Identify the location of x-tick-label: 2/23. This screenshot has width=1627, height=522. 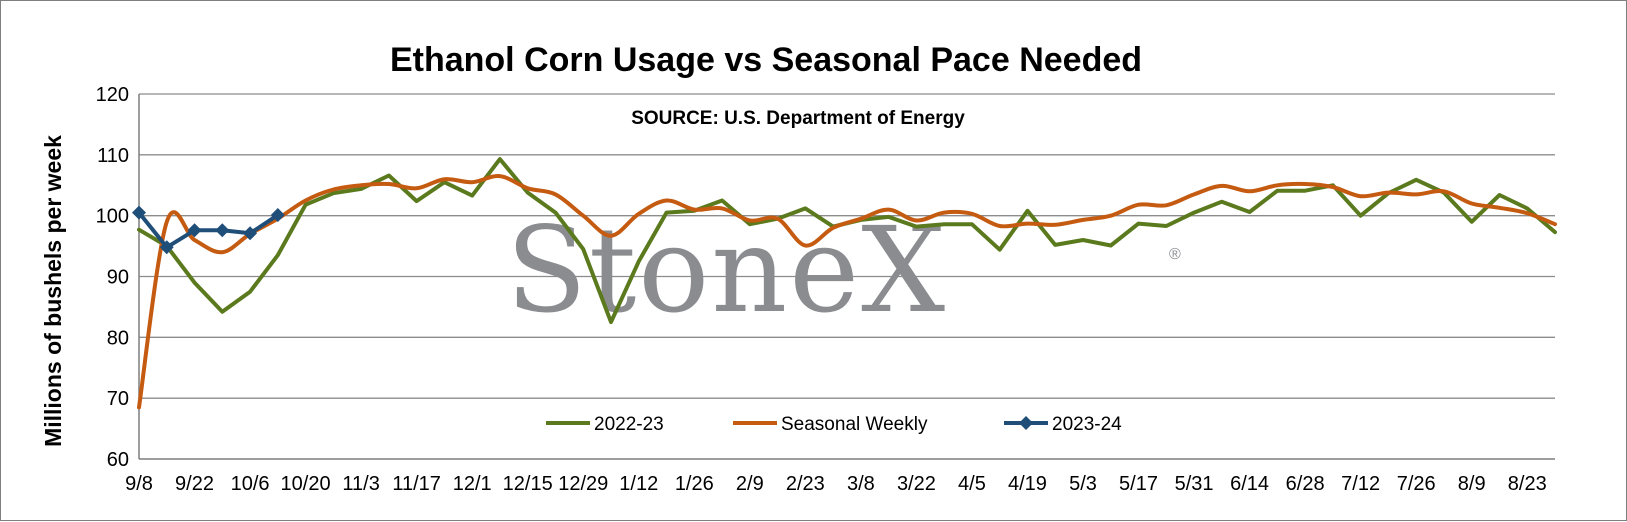
(805, 484).